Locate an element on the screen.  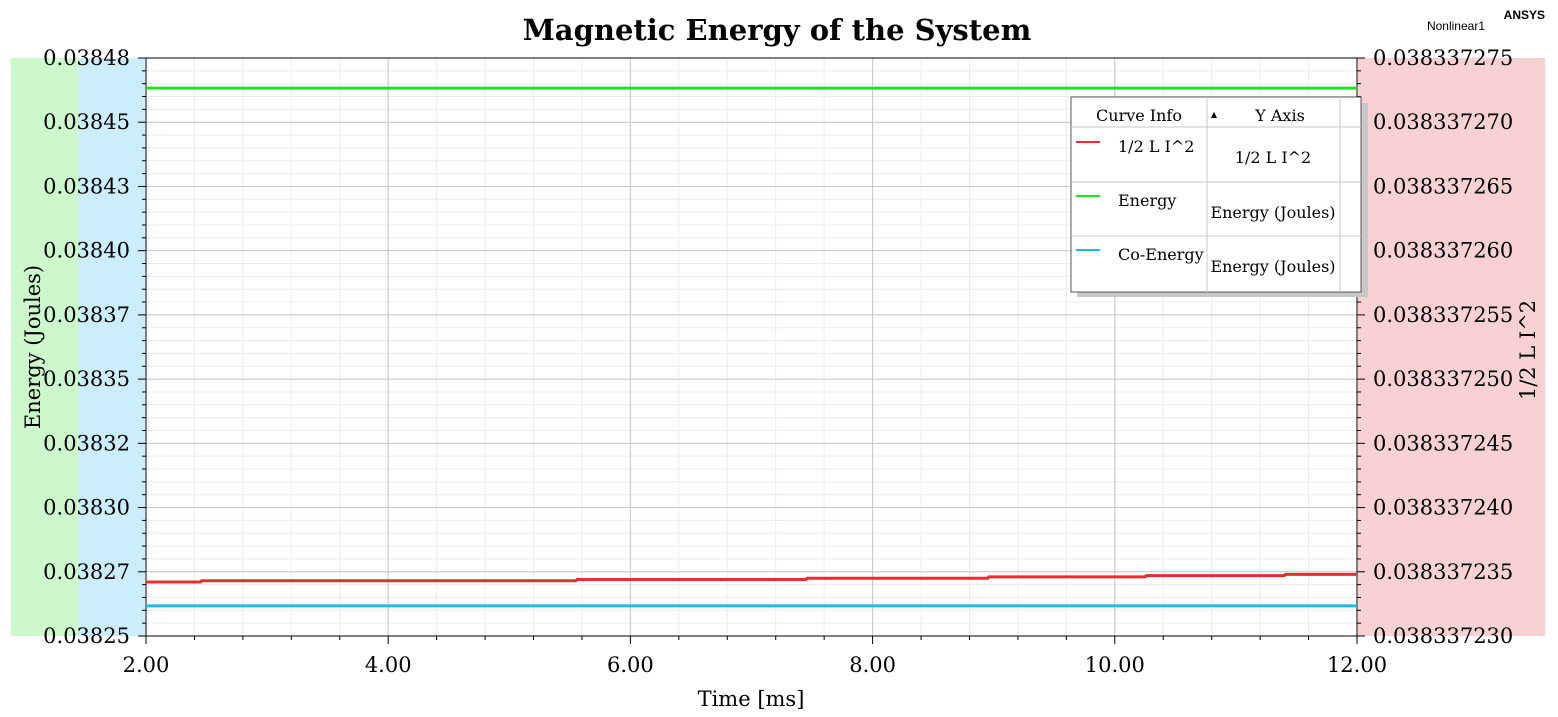
legend-box is located at coordinates (1216, 194).